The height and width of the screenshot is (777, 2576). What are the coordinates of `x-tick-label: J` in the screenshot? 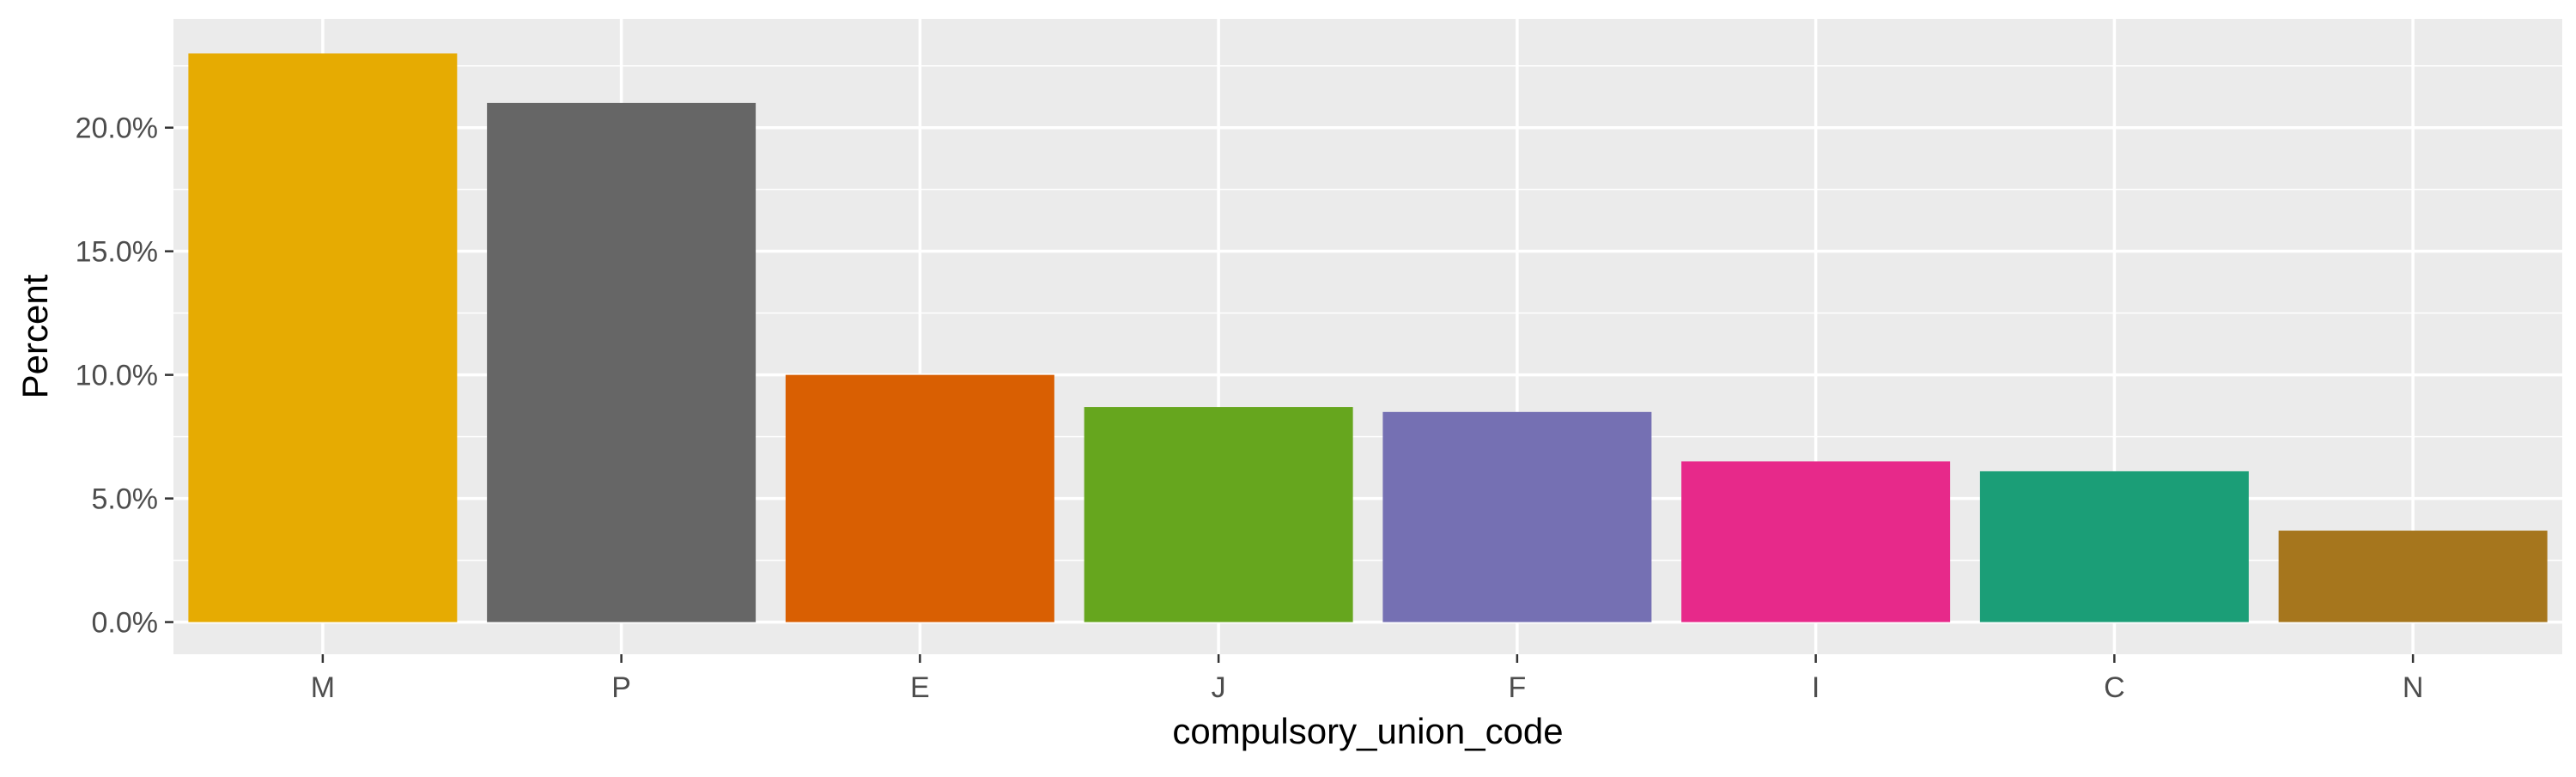 It's located at (1219, 687).